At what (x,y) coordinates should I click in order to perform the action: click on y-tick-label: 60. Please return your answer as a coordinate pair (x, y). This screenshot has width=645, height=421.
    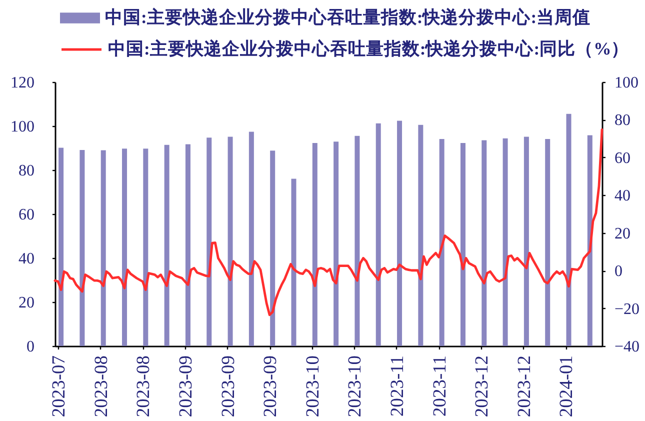
    Looking at the image, I should click on (26, 215).